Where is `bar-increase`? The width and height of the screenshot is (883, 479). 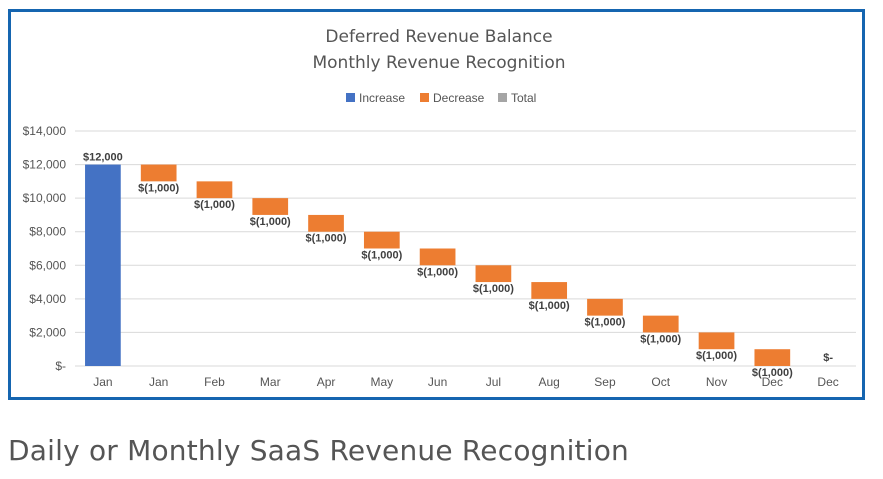 bar-increase is located at coordinates (103, 265).